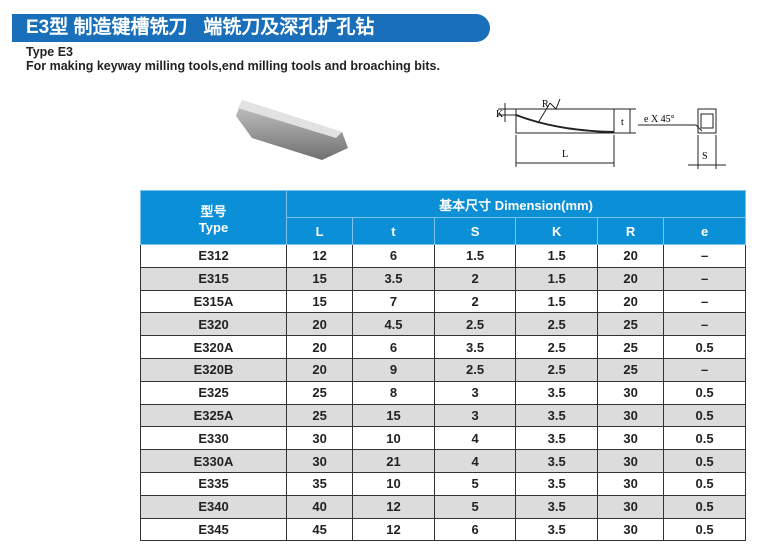  I want to click on type-cell: E340, so click(213, 506).